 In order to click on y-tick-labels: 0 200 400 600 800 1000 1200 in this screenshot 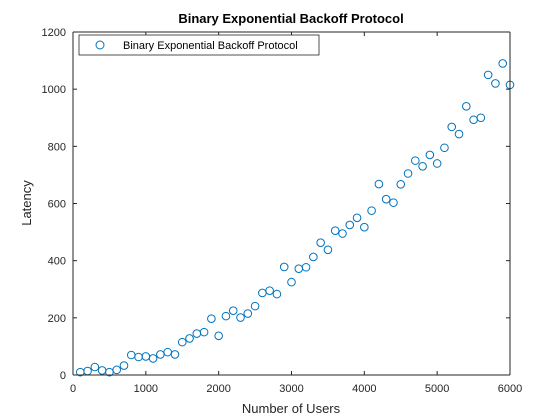, I will do `click(54, 204)`.